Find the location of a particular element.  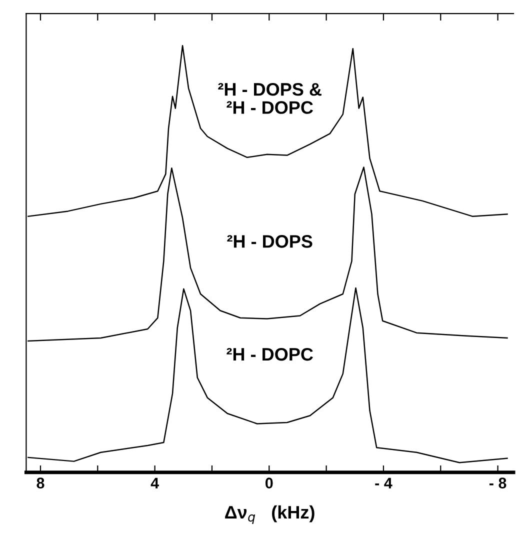

series-label: ²H - DOPC is located at coordinates (269, 354).